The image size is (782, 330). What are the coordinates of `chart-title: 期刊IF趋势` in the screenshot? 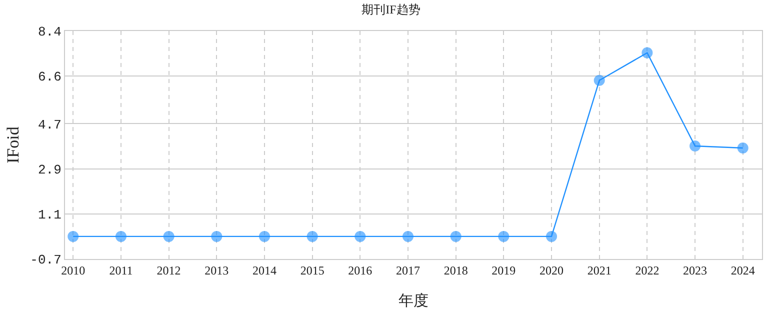 It's located at (391, 9).